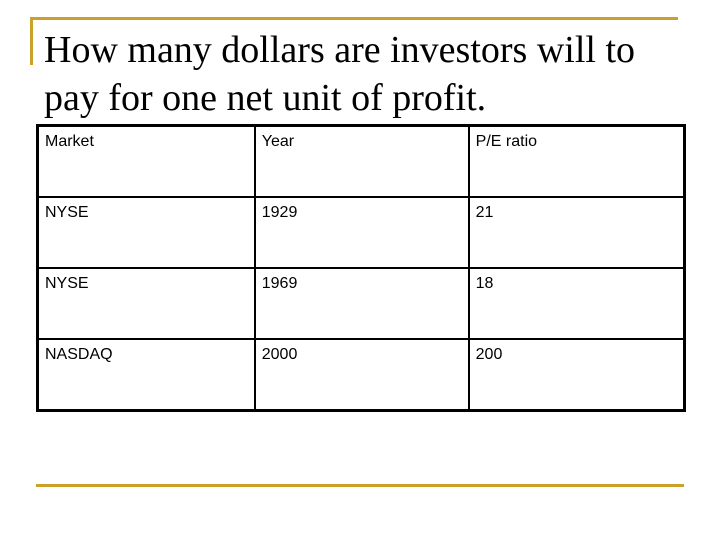 This screenshot has height=540, width=720. I want to click on table-header-row: Market Year P/E ratio, so click(361, 161).